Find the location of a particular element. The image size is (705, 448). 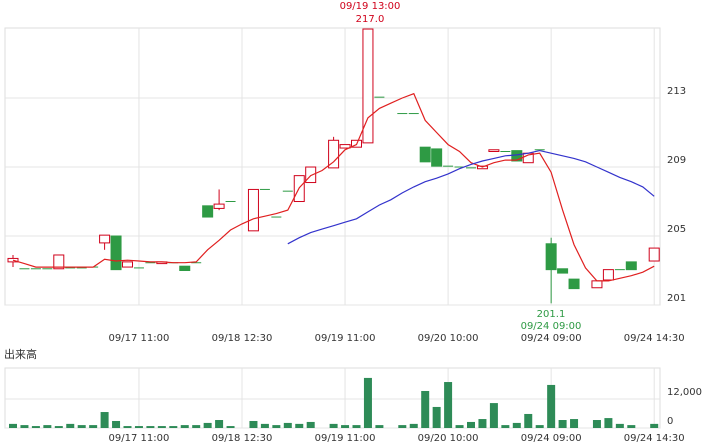

y-tick-label: 205 is located at coordinates (676, 229).